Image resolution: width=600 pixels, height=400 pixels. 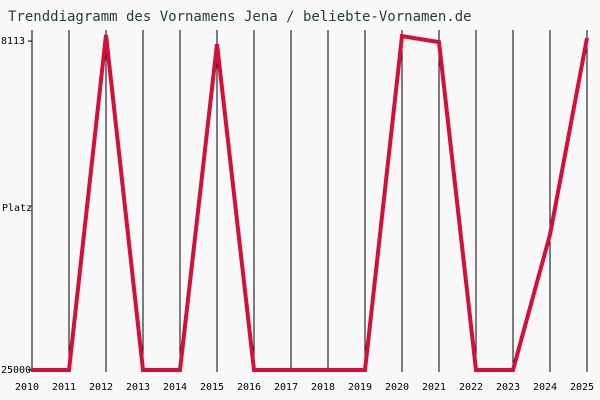 I want to click on x-tick-label: 2023, so click(x=508, y=387).